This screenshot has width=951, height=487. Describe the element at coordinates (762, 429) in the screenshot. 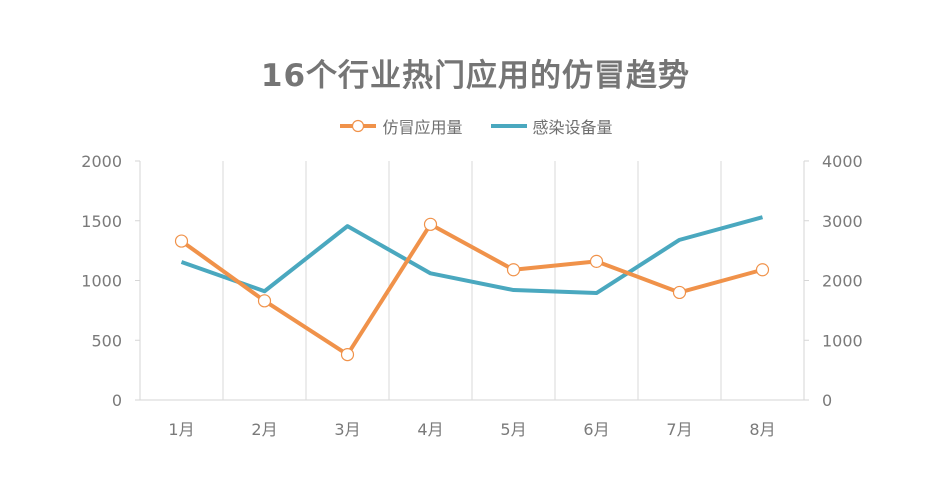

I see `x-tick: 8月` at that location.